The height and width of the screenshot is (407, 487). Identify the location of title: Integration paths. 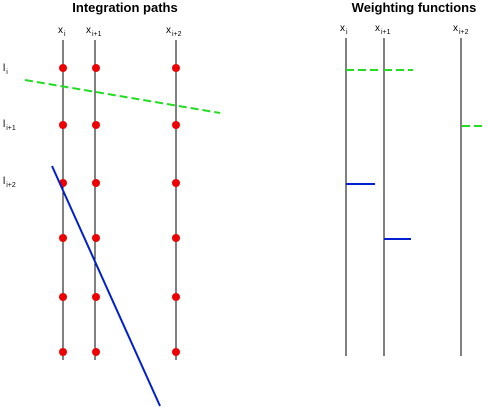
(124, 7).